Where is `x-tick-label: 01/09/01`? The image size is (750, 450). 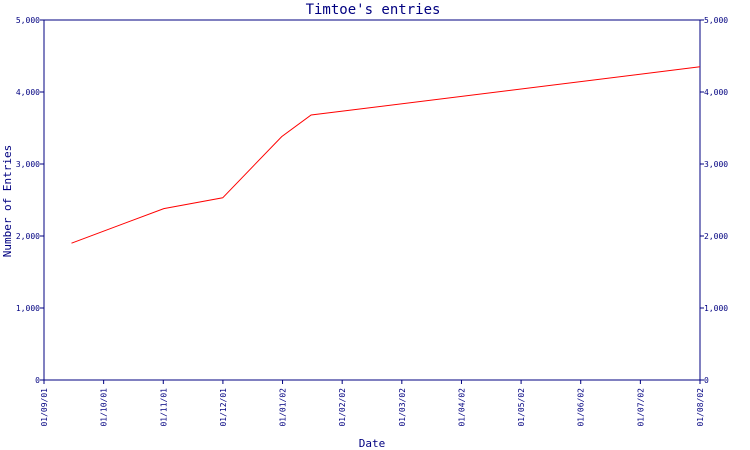
x-tick-label: 01/09/01 is located at coordinates (44, 407).